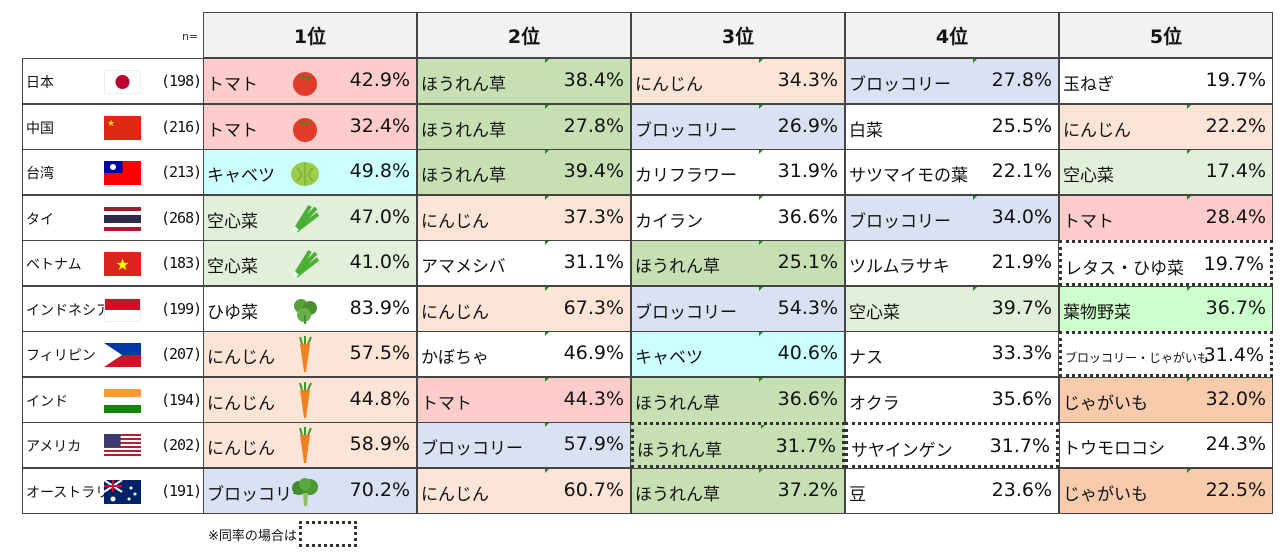 The height and width of the screenshot is (552, 1281). Describe the element at coordinates (952, 308) in the screenshot. I see `rank-4-cell: 空心菜 39.7%` at that location.